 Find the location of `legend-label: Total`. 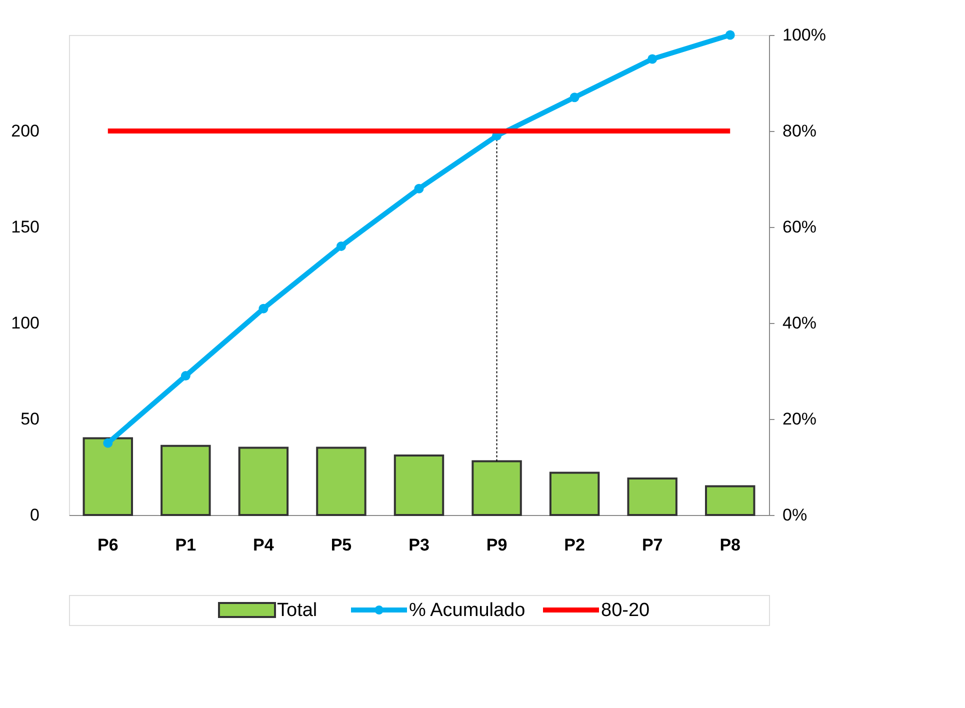

legend-label: Total is located at coordinates (297, 610).